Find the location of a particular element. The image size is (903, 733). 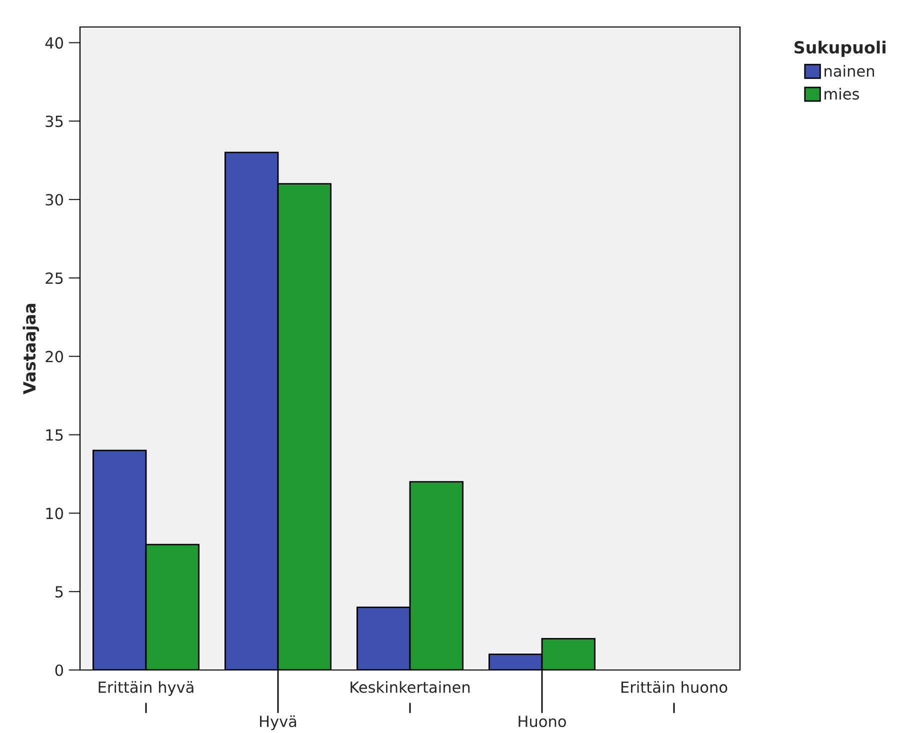

y-tick-label: 5 is located at coordinates (59, 592).